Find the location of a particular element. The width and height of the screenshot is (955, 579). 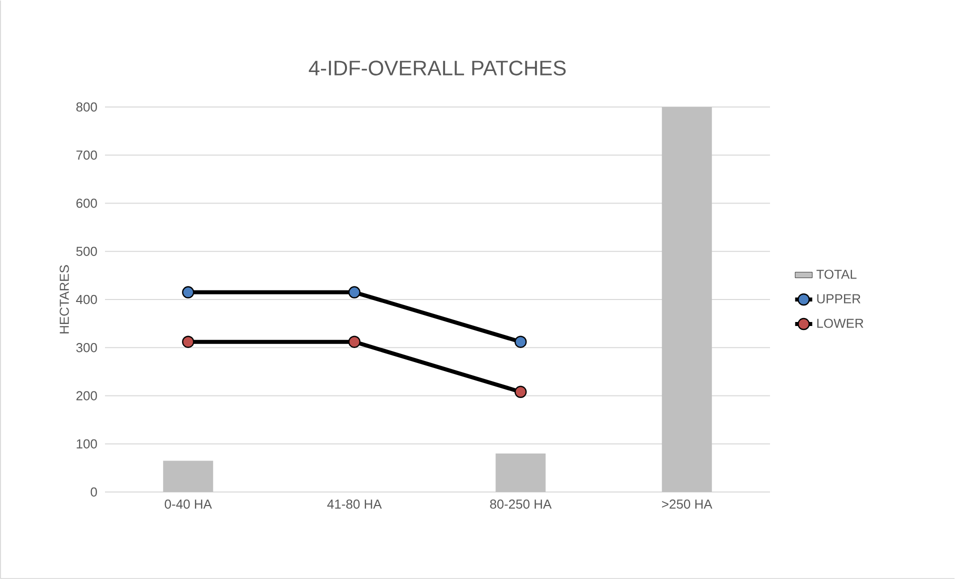

y-tick-label: 200 is located at coordinates (86, 395).